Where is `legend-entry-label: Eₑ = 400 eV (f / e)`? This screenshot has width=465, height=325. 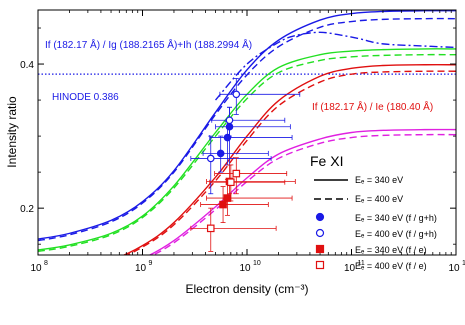 legend-entry-label: Eₑ = 400 eV (f / e) is located at coordinates (391, 266).